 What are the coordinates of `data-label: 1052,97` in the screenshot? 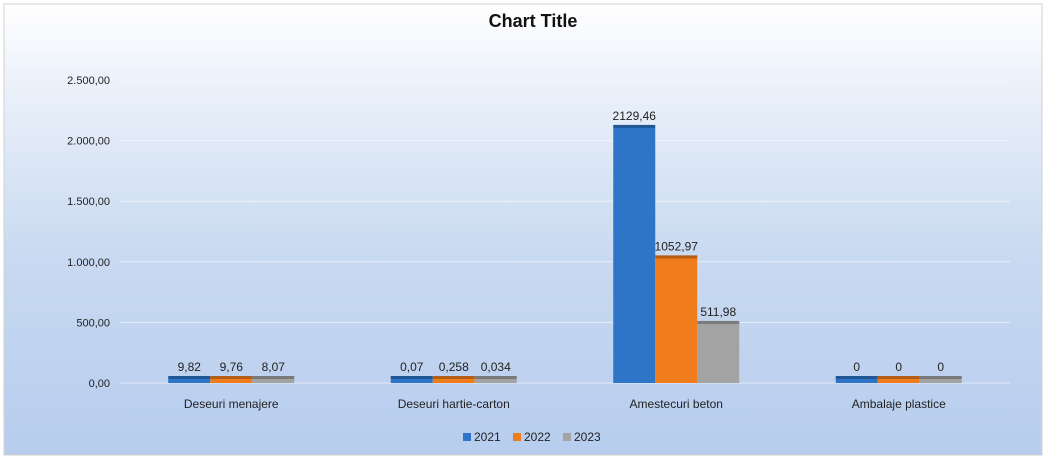 It's located at (677, 246).